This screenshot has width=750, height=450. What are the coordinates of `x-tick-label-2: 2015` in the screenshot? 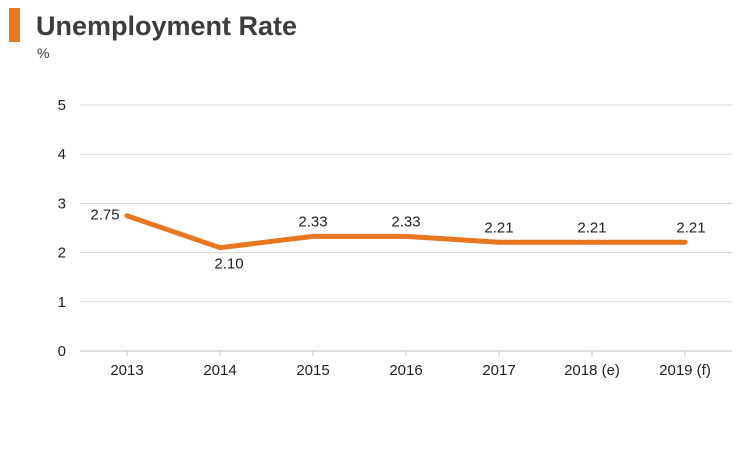 It's located at (312, 370).